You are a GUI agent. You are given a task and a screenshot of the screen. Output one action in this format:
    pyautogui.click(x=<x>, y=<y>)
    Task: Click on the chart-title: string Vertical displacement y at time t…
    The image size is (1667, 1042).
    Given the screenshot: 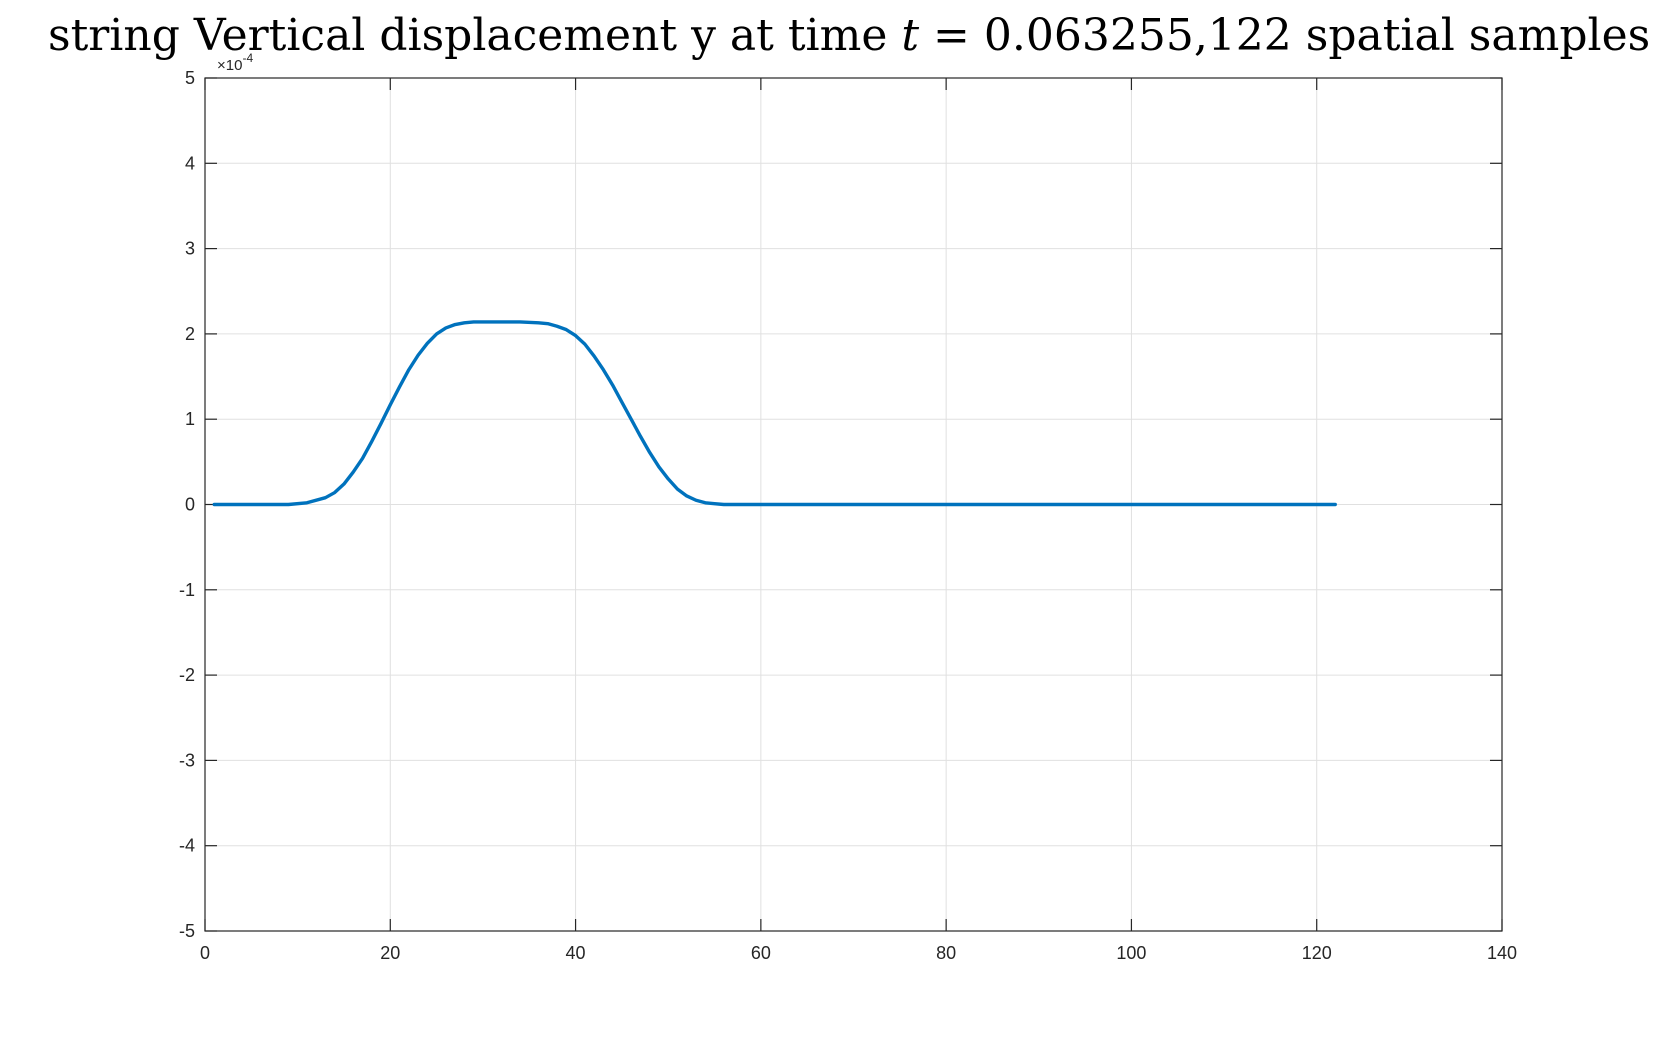 What is the action you would take?
    pyautogui.click(x=849, y=35)
    